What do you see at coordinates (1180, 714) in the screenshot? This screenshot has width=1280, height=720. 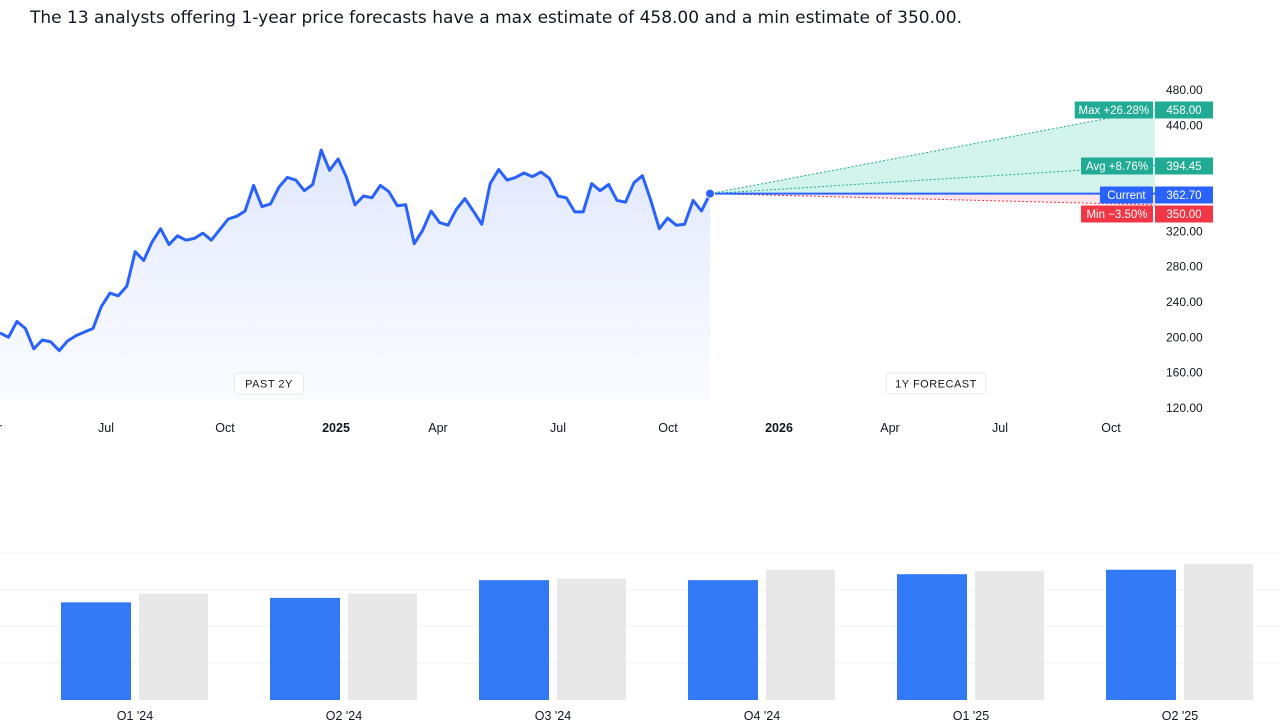 I see `bar-category-label: Q2 '25` at bounding box center [1180, 714].